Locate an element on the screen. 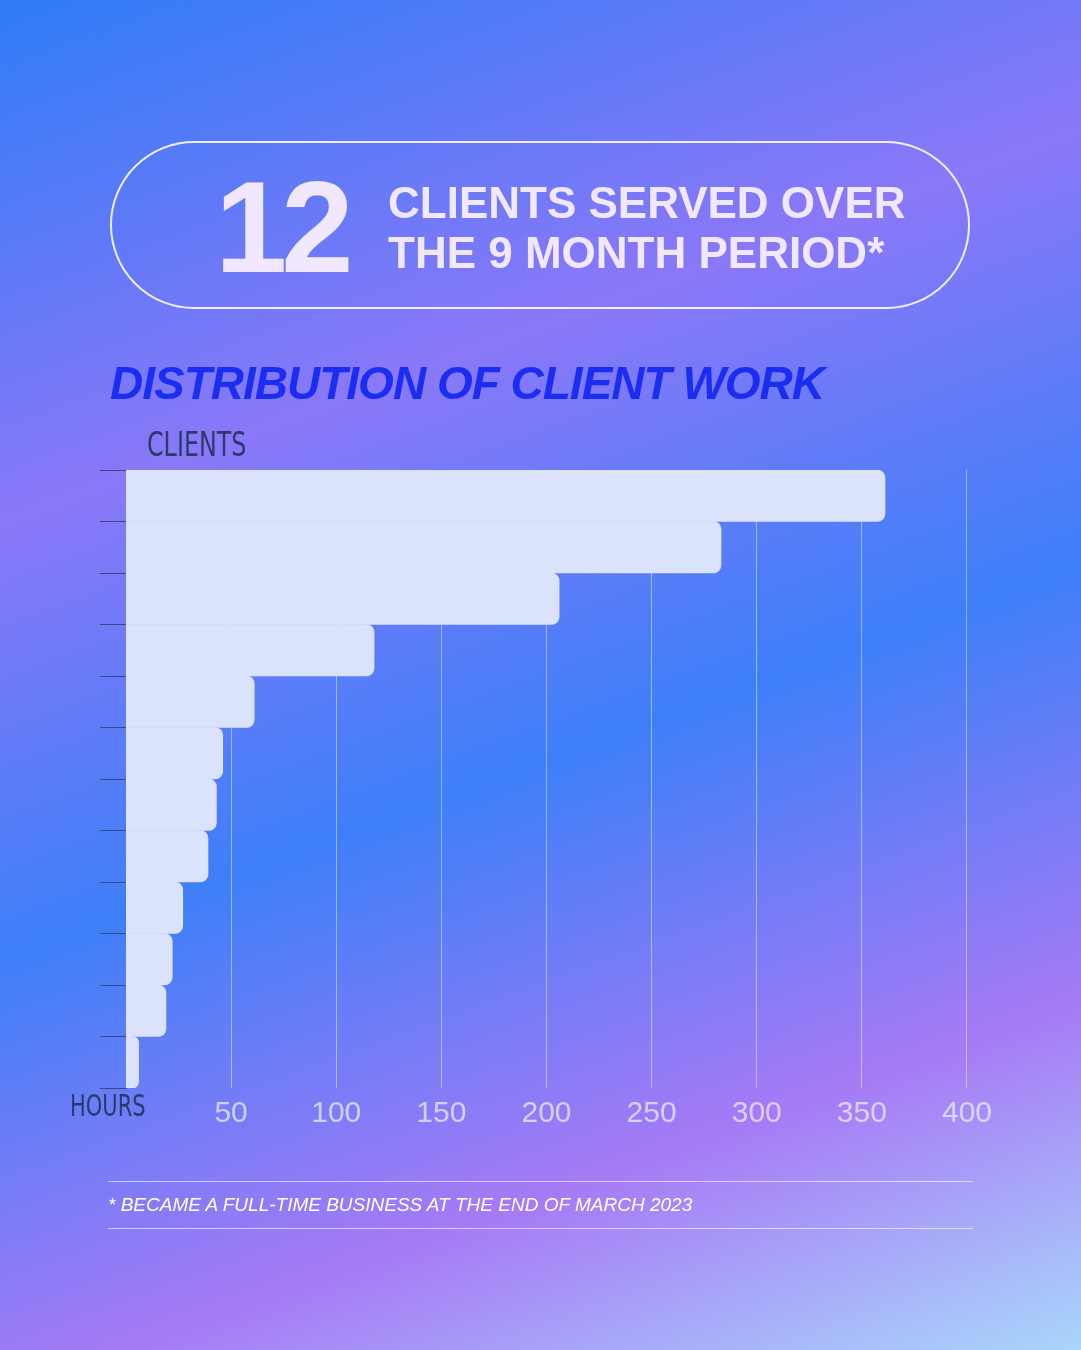 The image size is (1081, 1350). x-tick-label: 150 is located at coordinates (441, 1112).